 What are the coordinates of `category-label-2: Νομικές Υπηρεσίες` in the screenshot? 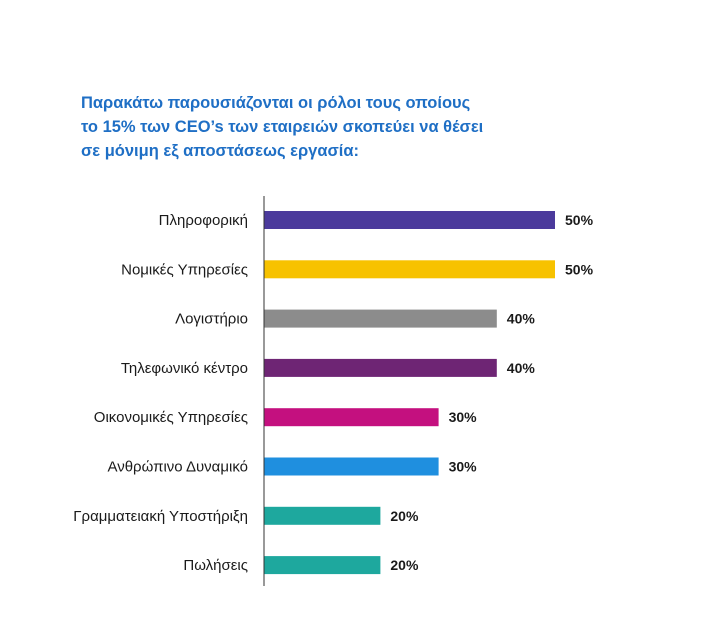 It's located at (184, 269).